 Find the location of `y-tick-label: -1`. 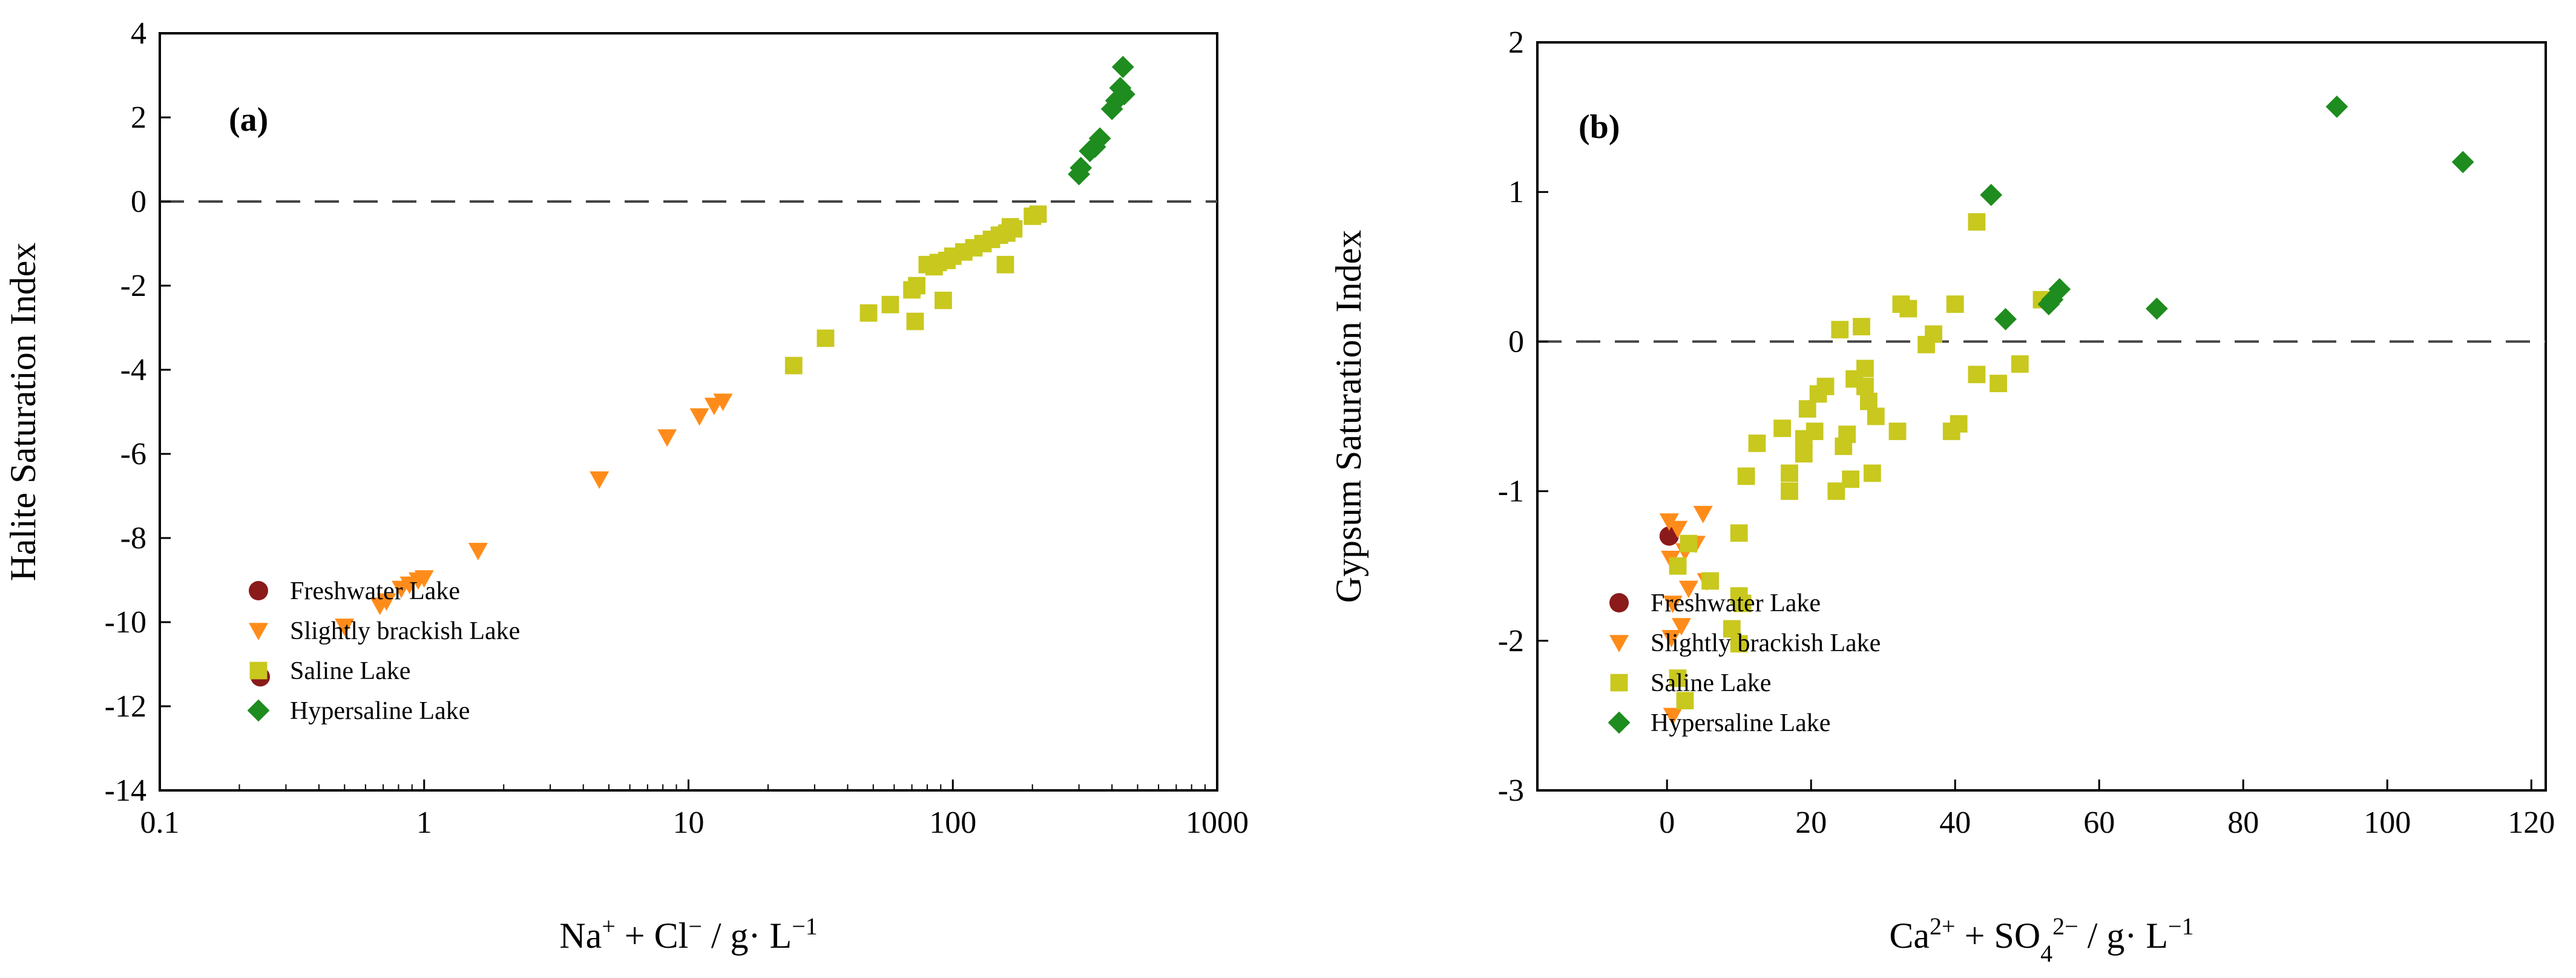

y-tick-label: -1 is located at coordinates (1511, 491).